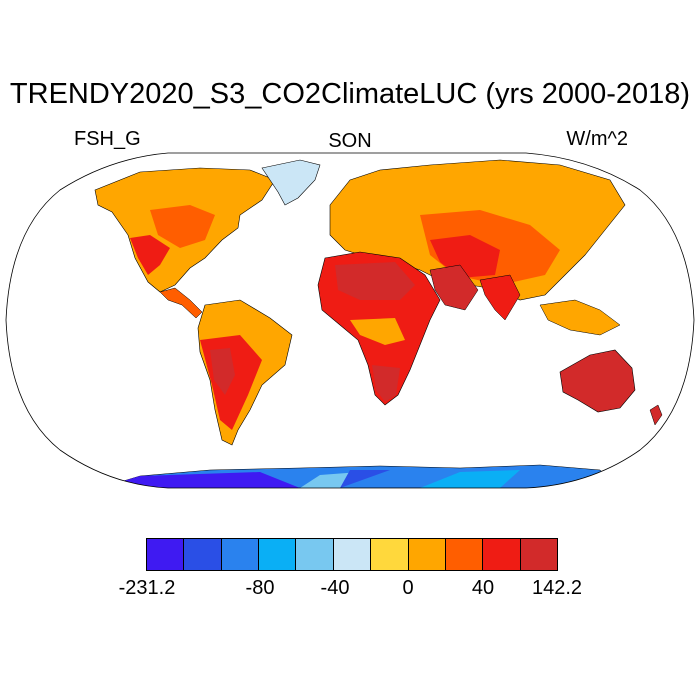 This screenshot has width=700, height=700. What do you see at coordinates (597, 381) in the screenshot?
I see `australia` at bounding box center [597, 381].